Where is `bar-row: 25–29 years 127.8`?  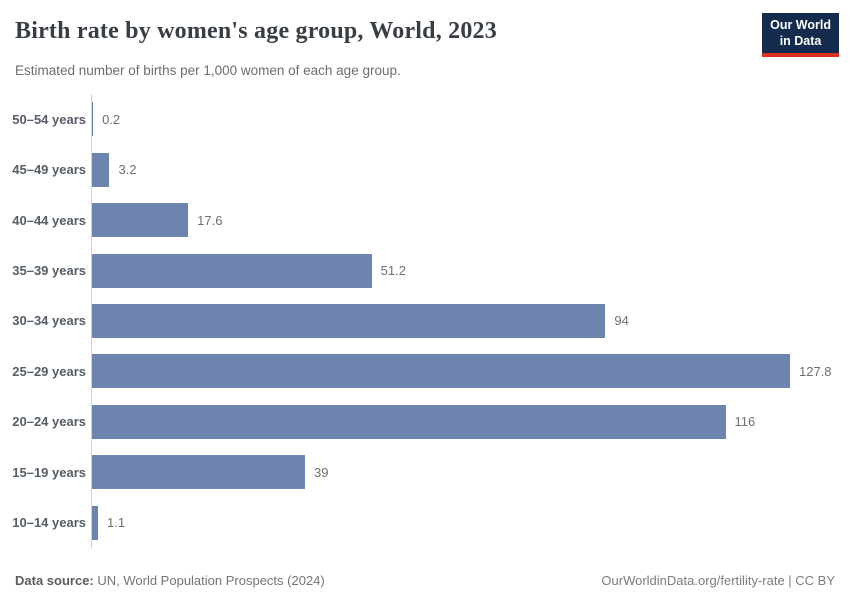 bar-row: 25–29 years 127.8 is located at coordinates (425, 371).